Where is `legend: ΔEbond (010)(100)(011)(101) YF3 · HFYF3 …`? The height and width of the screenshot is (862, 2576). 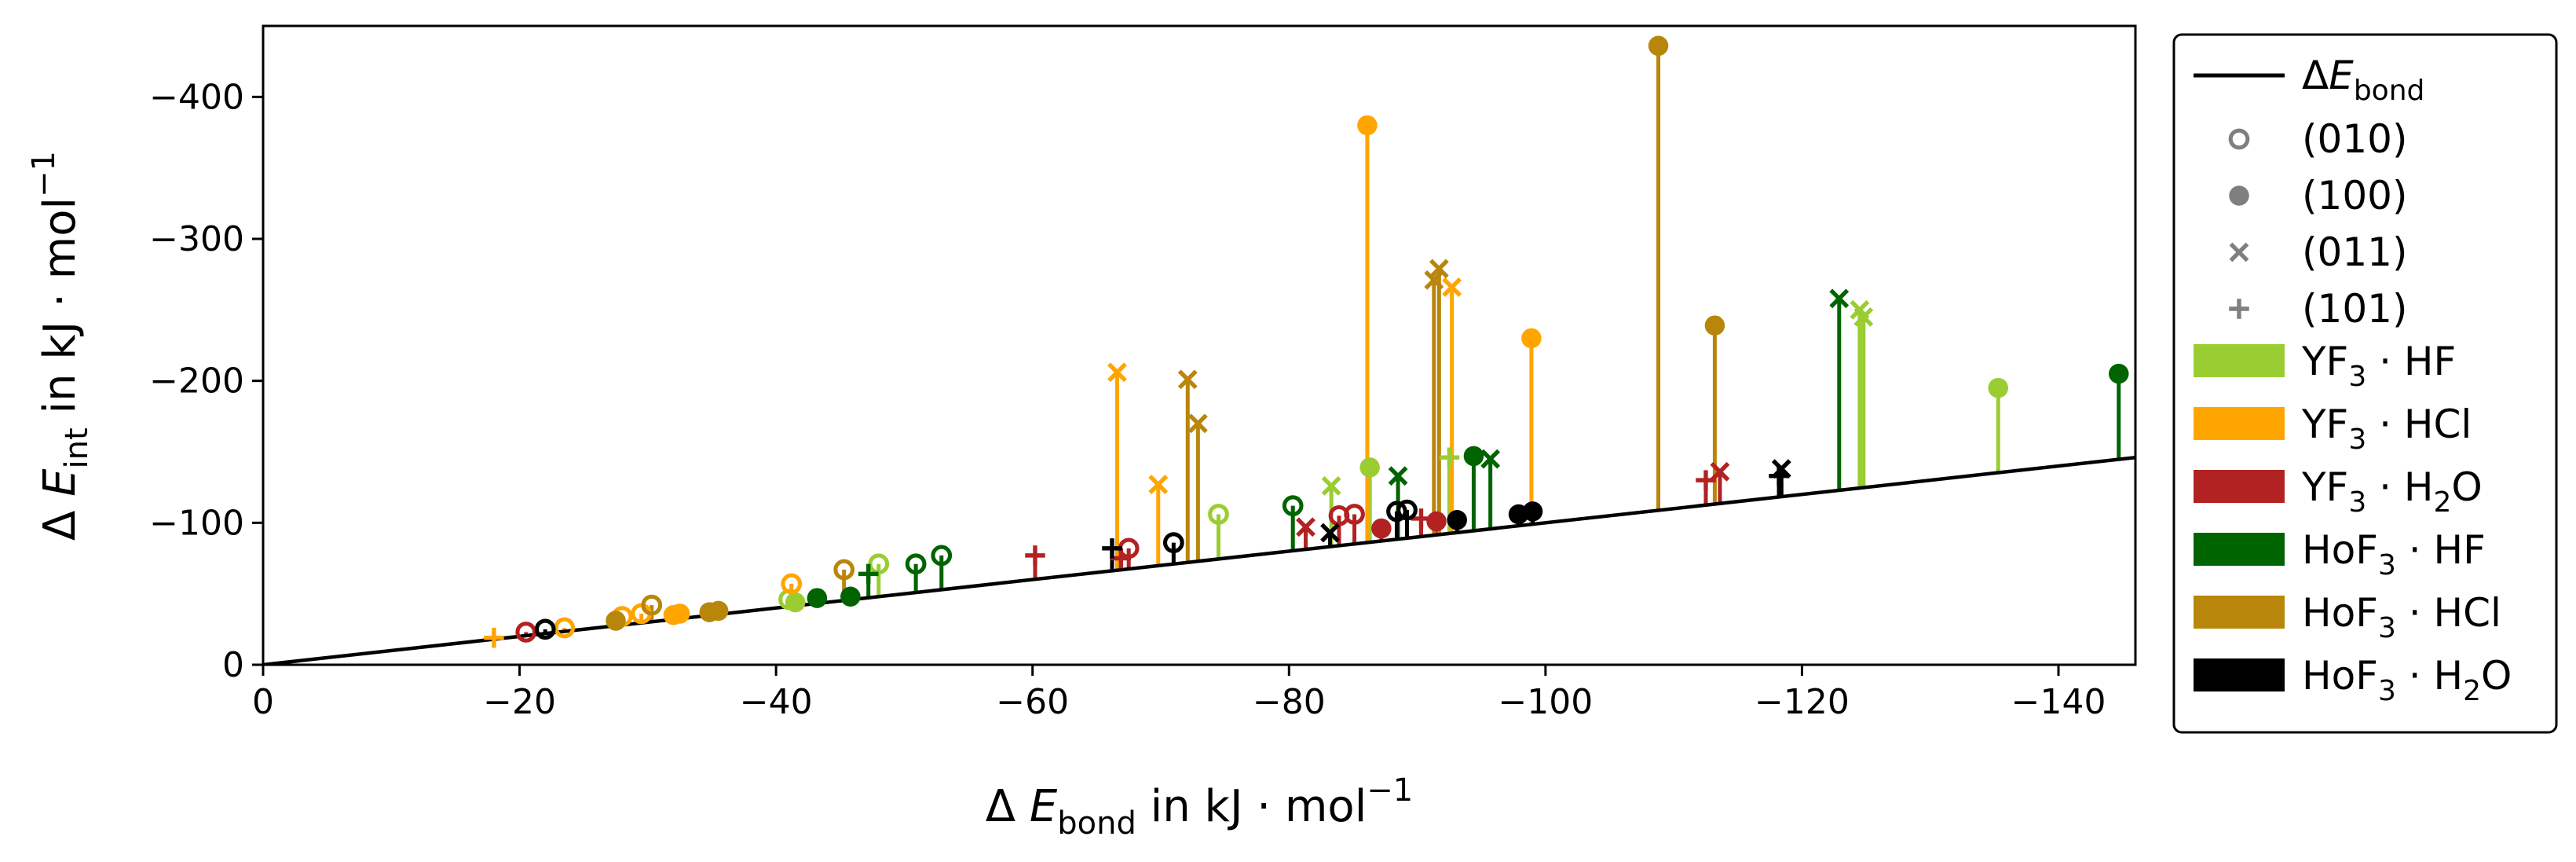
legend: ΔEbond (010)(100)(011)(101) YF3 · HFYF3 … is located at coordinates (2365, 383).